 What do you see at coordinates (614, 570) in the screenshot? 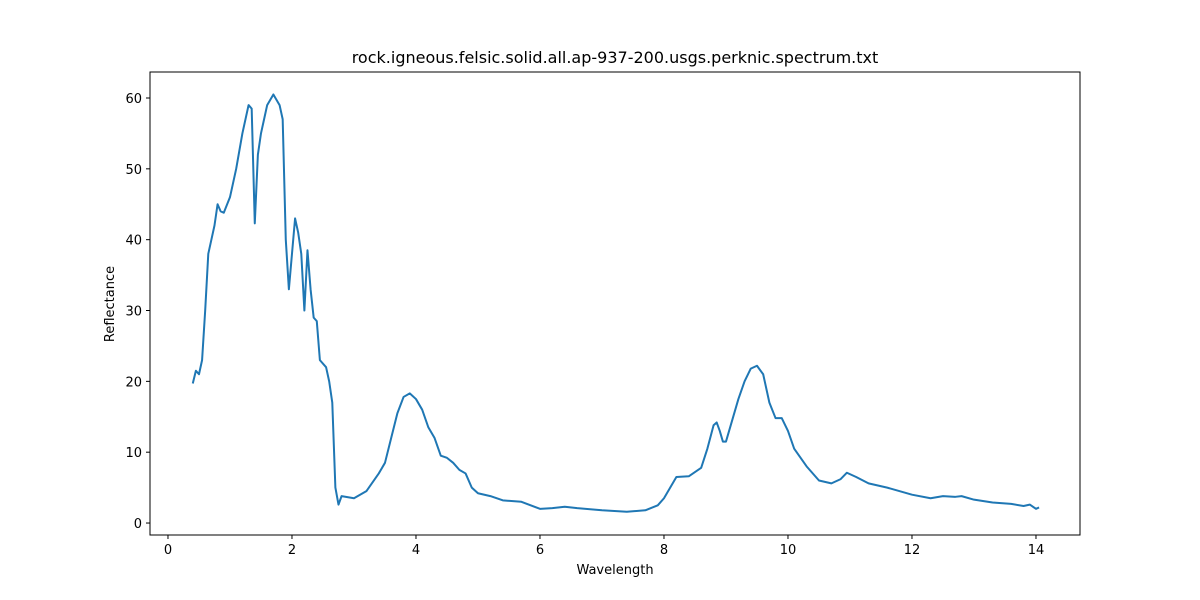
I see `x-axis-label: Wavelength` at bounding box center [614, 570].